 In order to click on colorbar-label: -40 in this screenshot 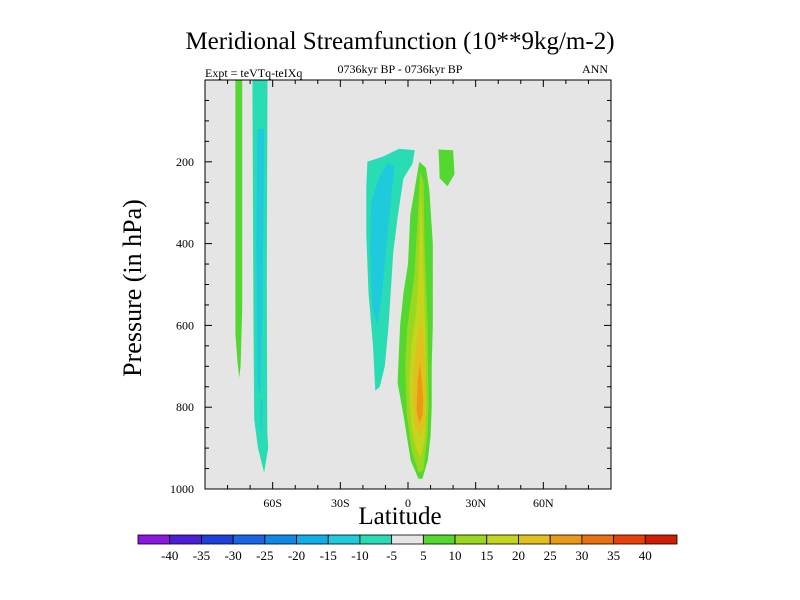, I will do `click(169, 555)`.